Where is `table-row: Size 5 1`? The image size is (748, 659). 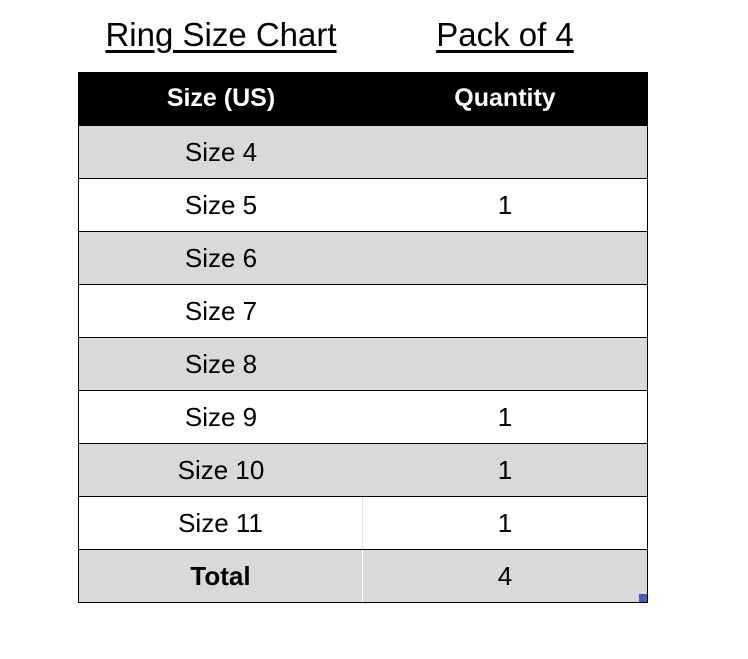 table-row: Size 5 1 is located at coordinates (363, 204).